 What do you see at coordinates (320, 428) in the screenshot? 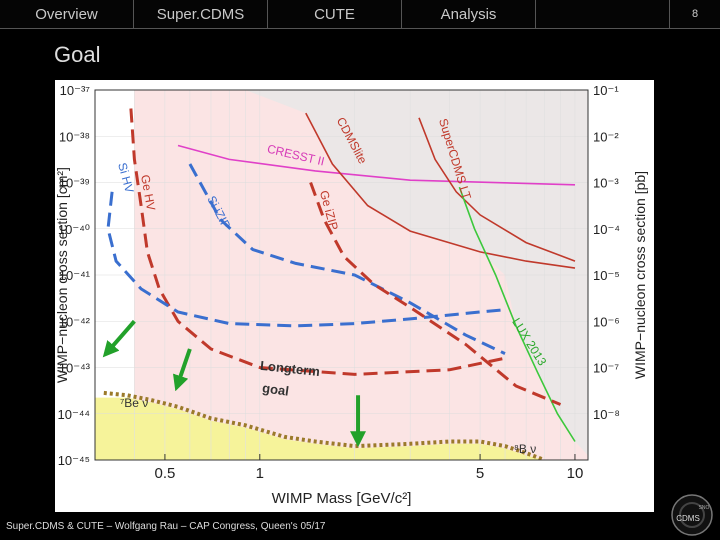
I see `neutrino-floor` at bounding box center [320, 428].